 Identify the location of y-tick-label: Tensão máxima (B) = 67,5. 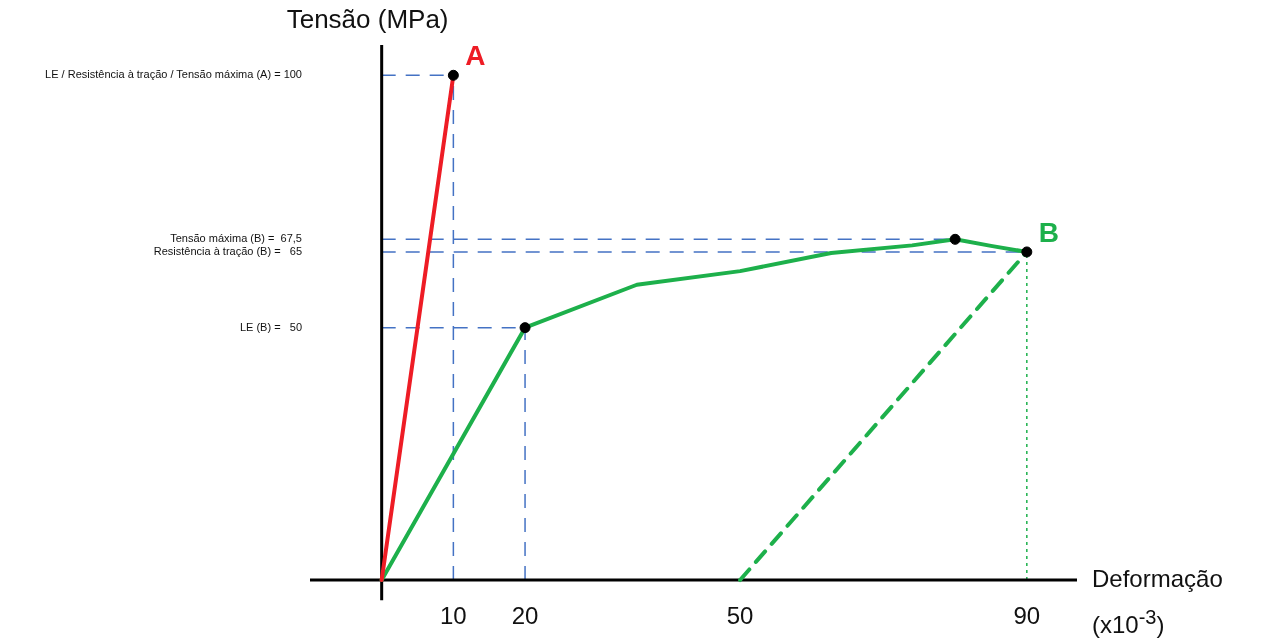
(236, 238).